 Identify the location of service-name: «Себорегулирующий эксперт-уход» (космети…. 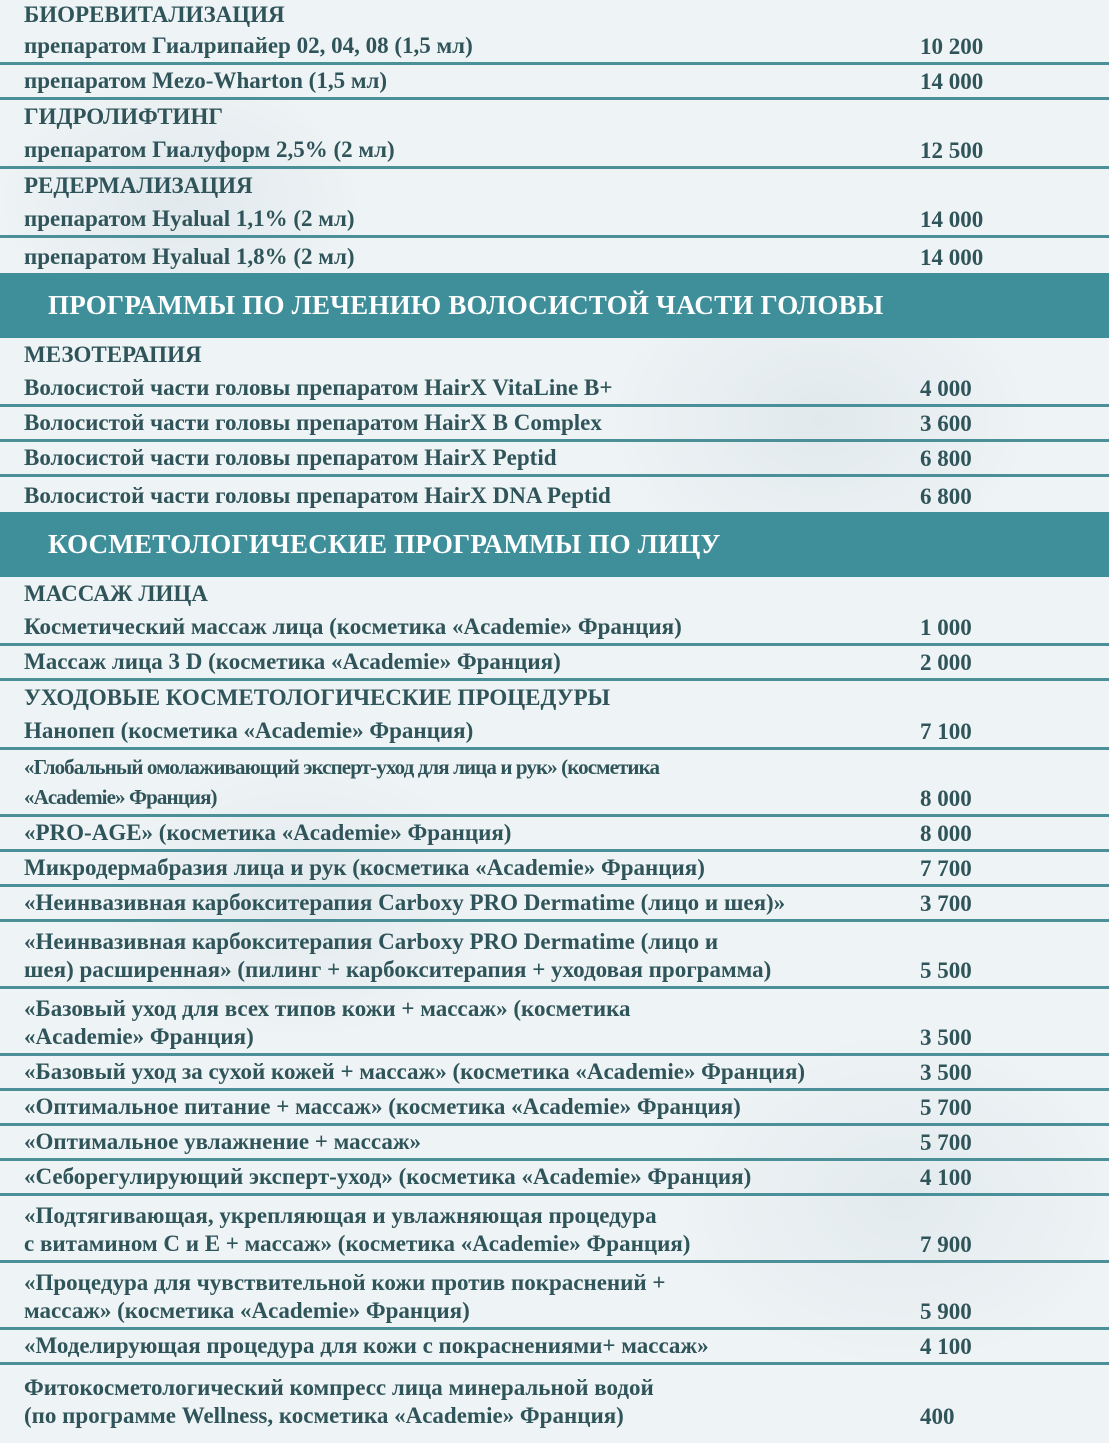
(388, 1176).